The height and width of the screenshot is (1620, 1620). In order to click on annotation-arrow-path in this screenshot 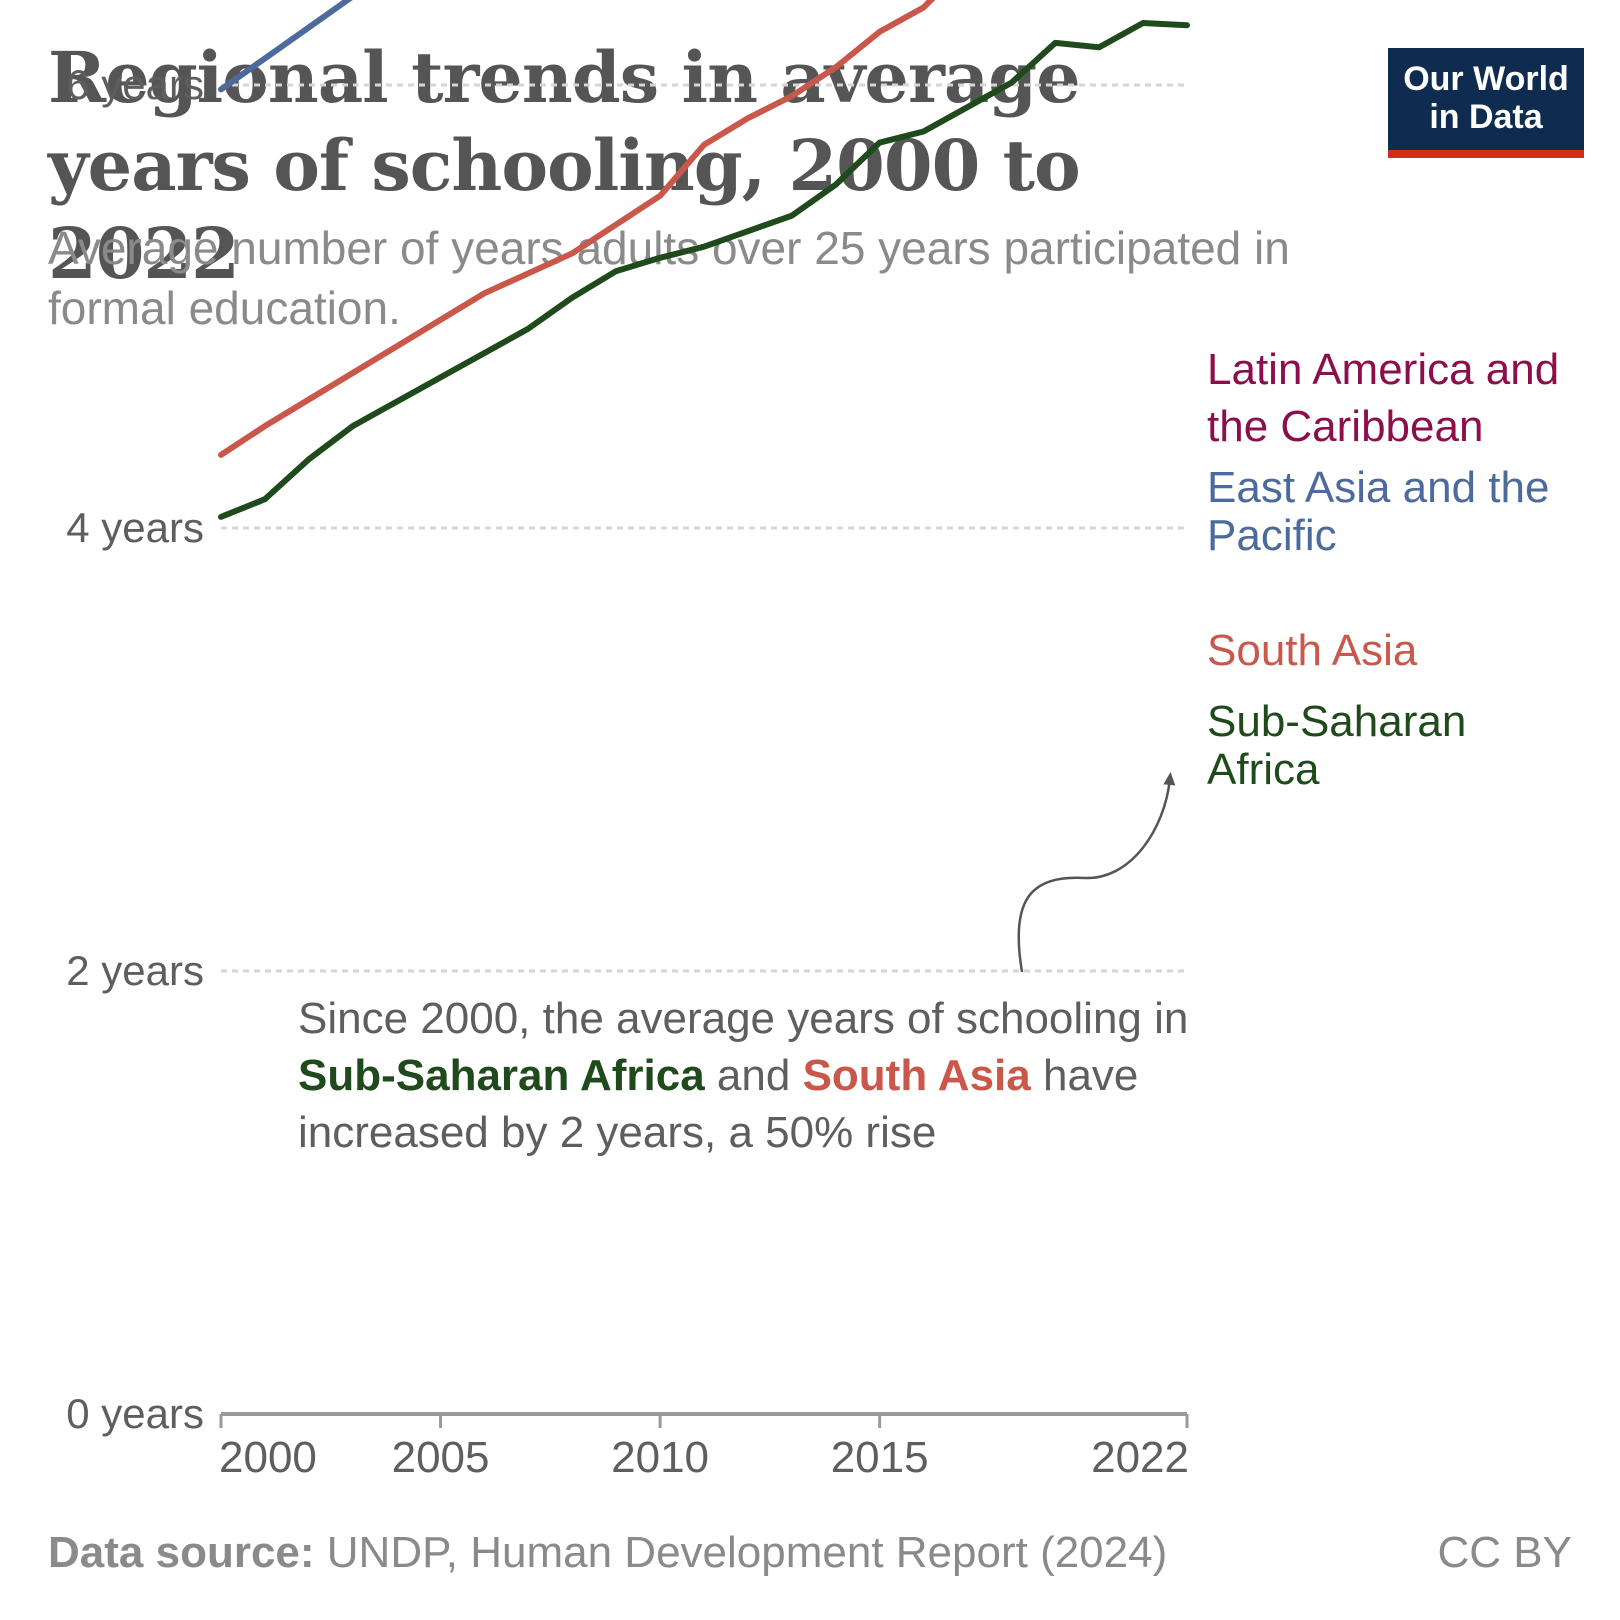, I will do `click(1096, 872)`.